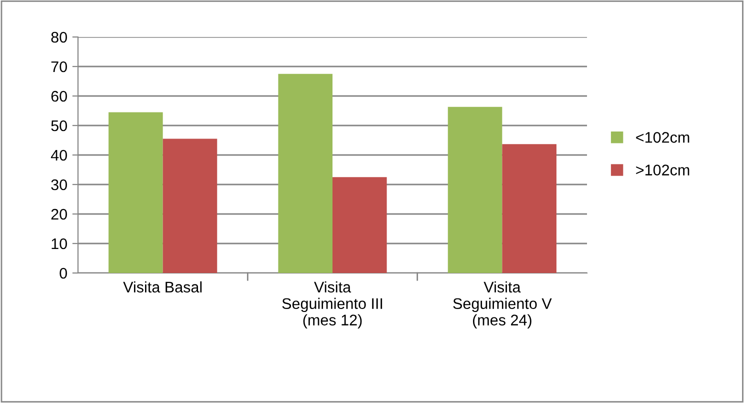 The height and width of the screenshot is (403, 745). I want to click on x-tick-label: Visita Basal, so click(162, 287).